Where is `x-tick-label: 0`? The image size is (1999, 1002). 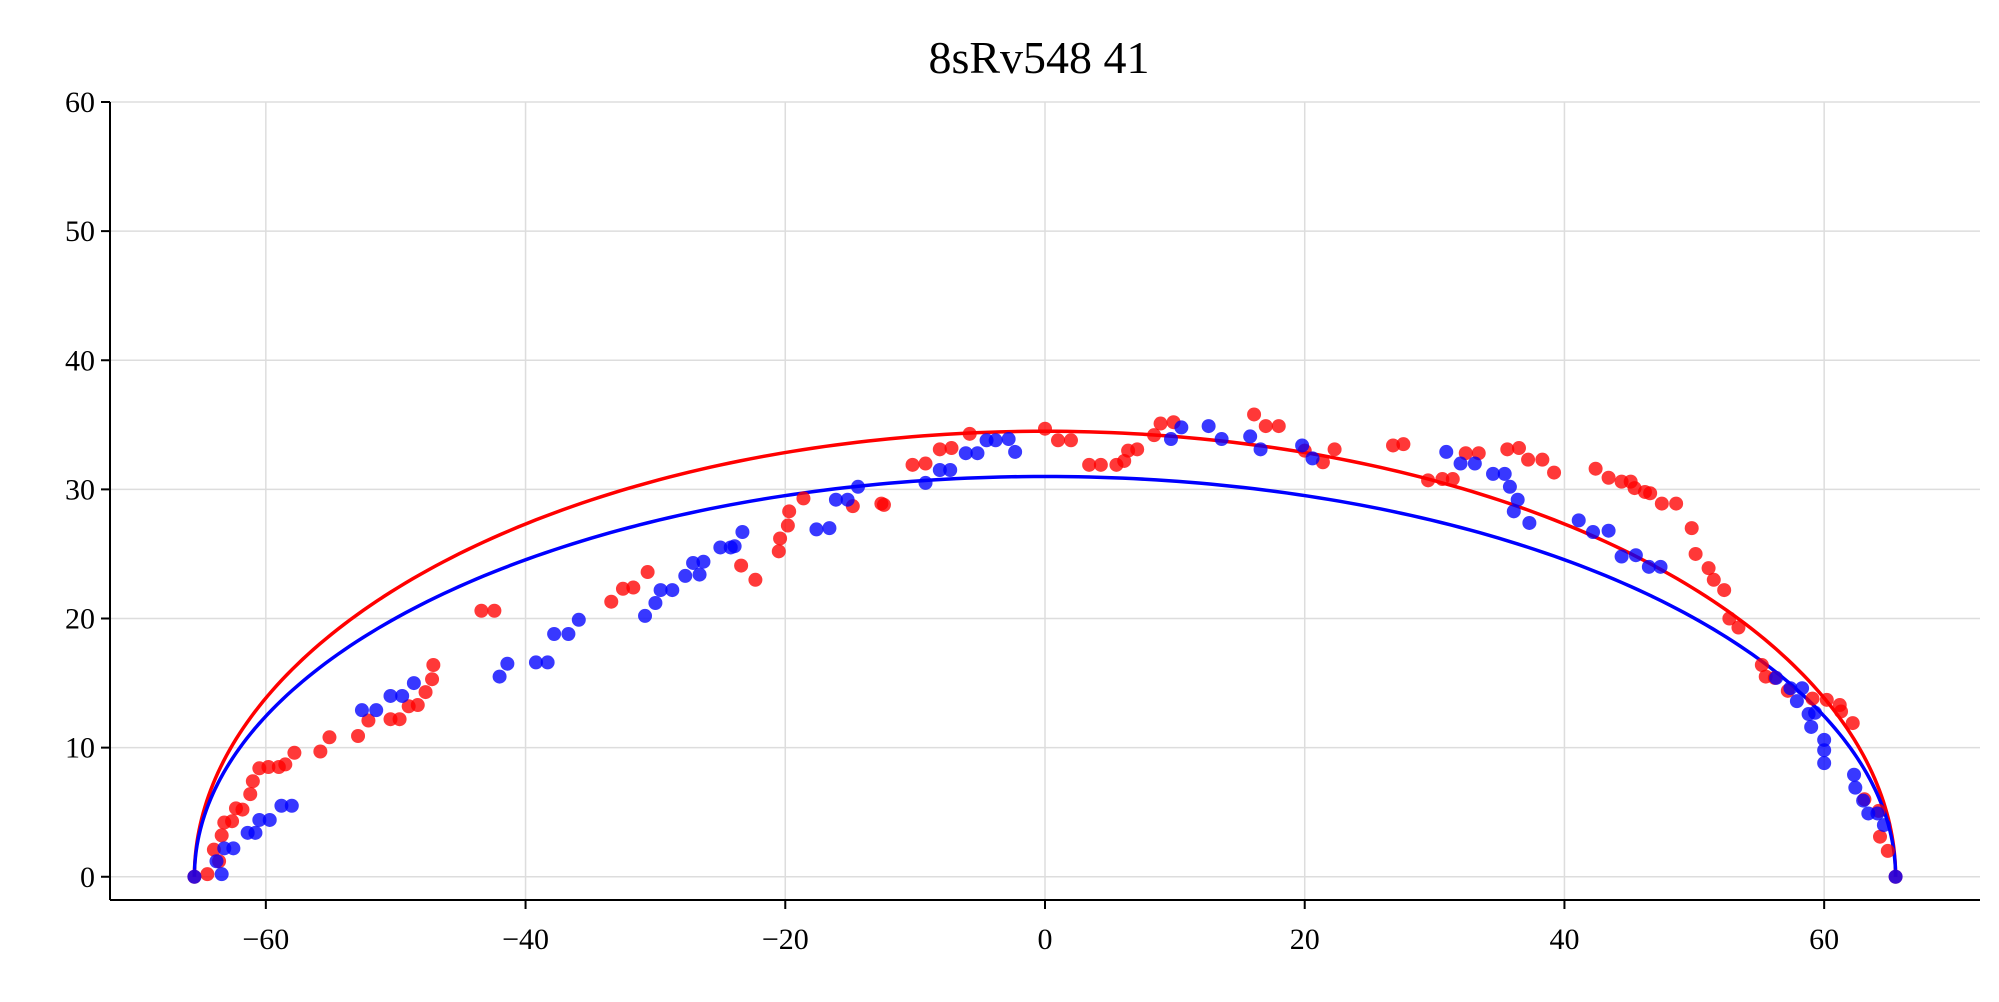 x-tick-label: 0 is located at coordinates (1045, 939).